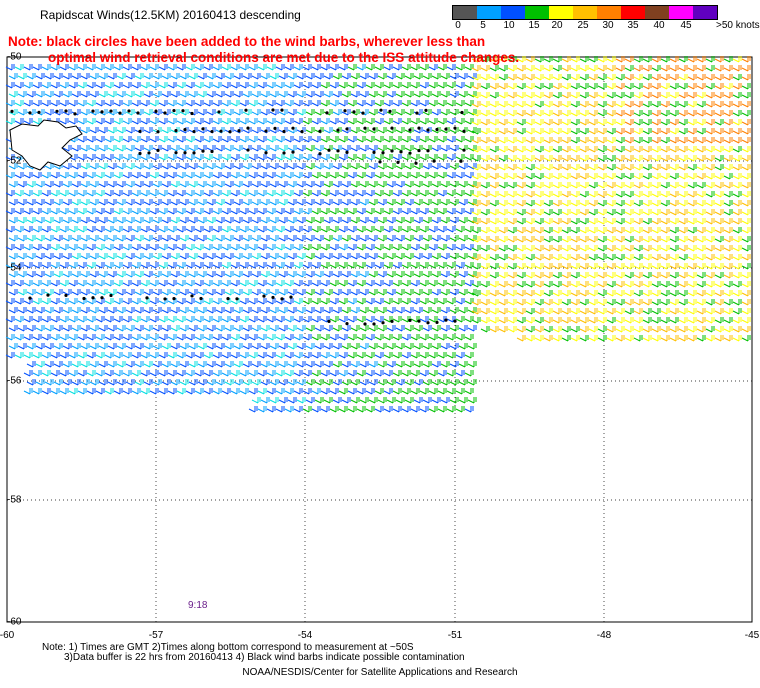 The width and height of the screenshot is (760, 688). What do you see at coordinates (608, 25) in the screenshot?
I see `scale-tick-30: 30` at bounding box center [608, 25].